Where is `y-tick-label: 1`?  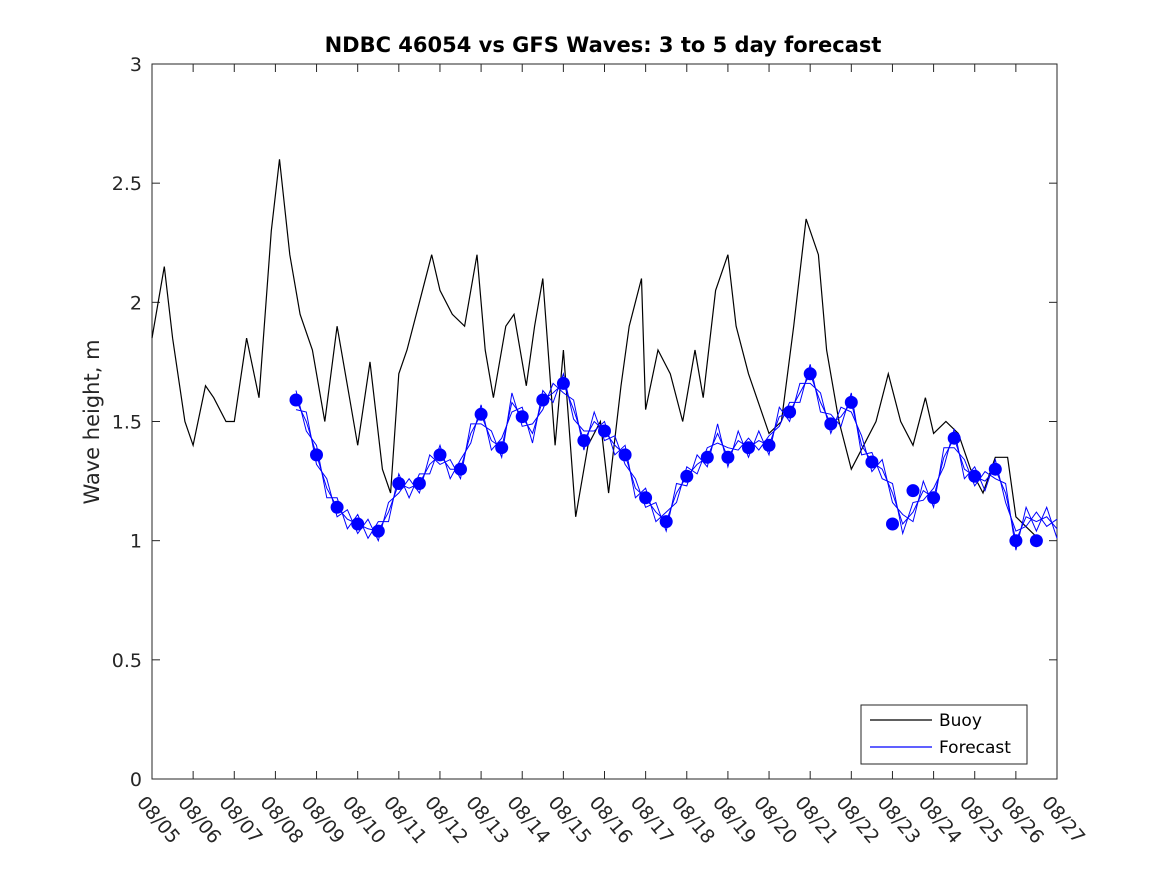
y-tick-label: 1 is located at coordinates (136, 542).